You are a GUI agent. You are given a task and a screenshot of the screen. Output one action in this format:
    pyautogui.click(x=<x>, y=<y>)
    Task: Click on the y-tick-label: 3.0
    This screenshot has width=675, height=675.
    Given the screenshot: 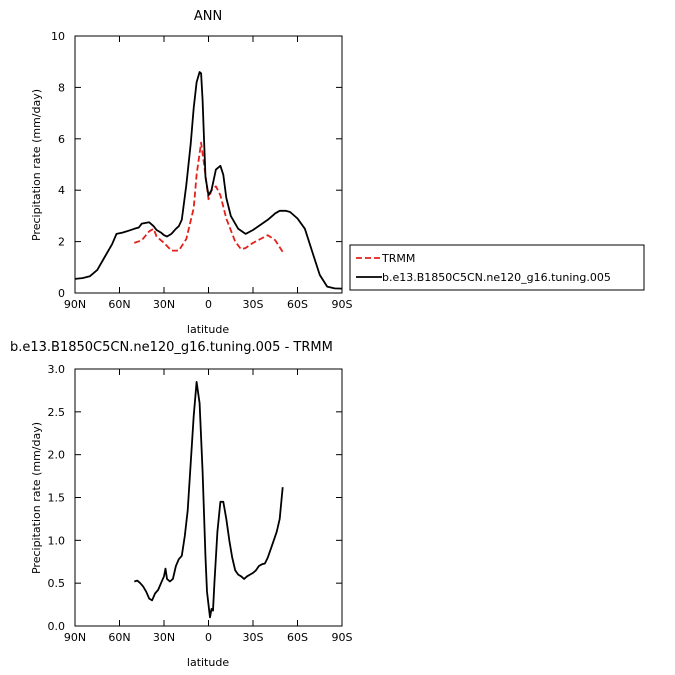 What is the action you would take?
    pyautogui.click(x=57, y=369)
    